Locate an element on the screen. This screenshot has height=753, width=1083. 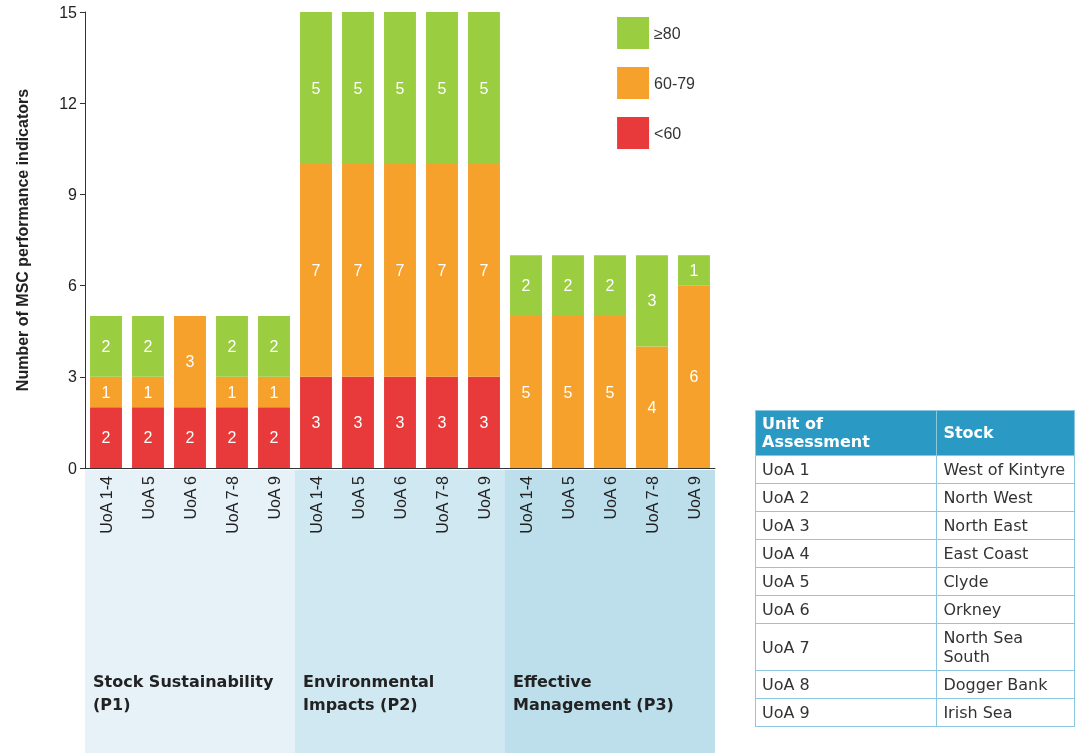
text: UoA 6 is located at coordinates (846, 609).